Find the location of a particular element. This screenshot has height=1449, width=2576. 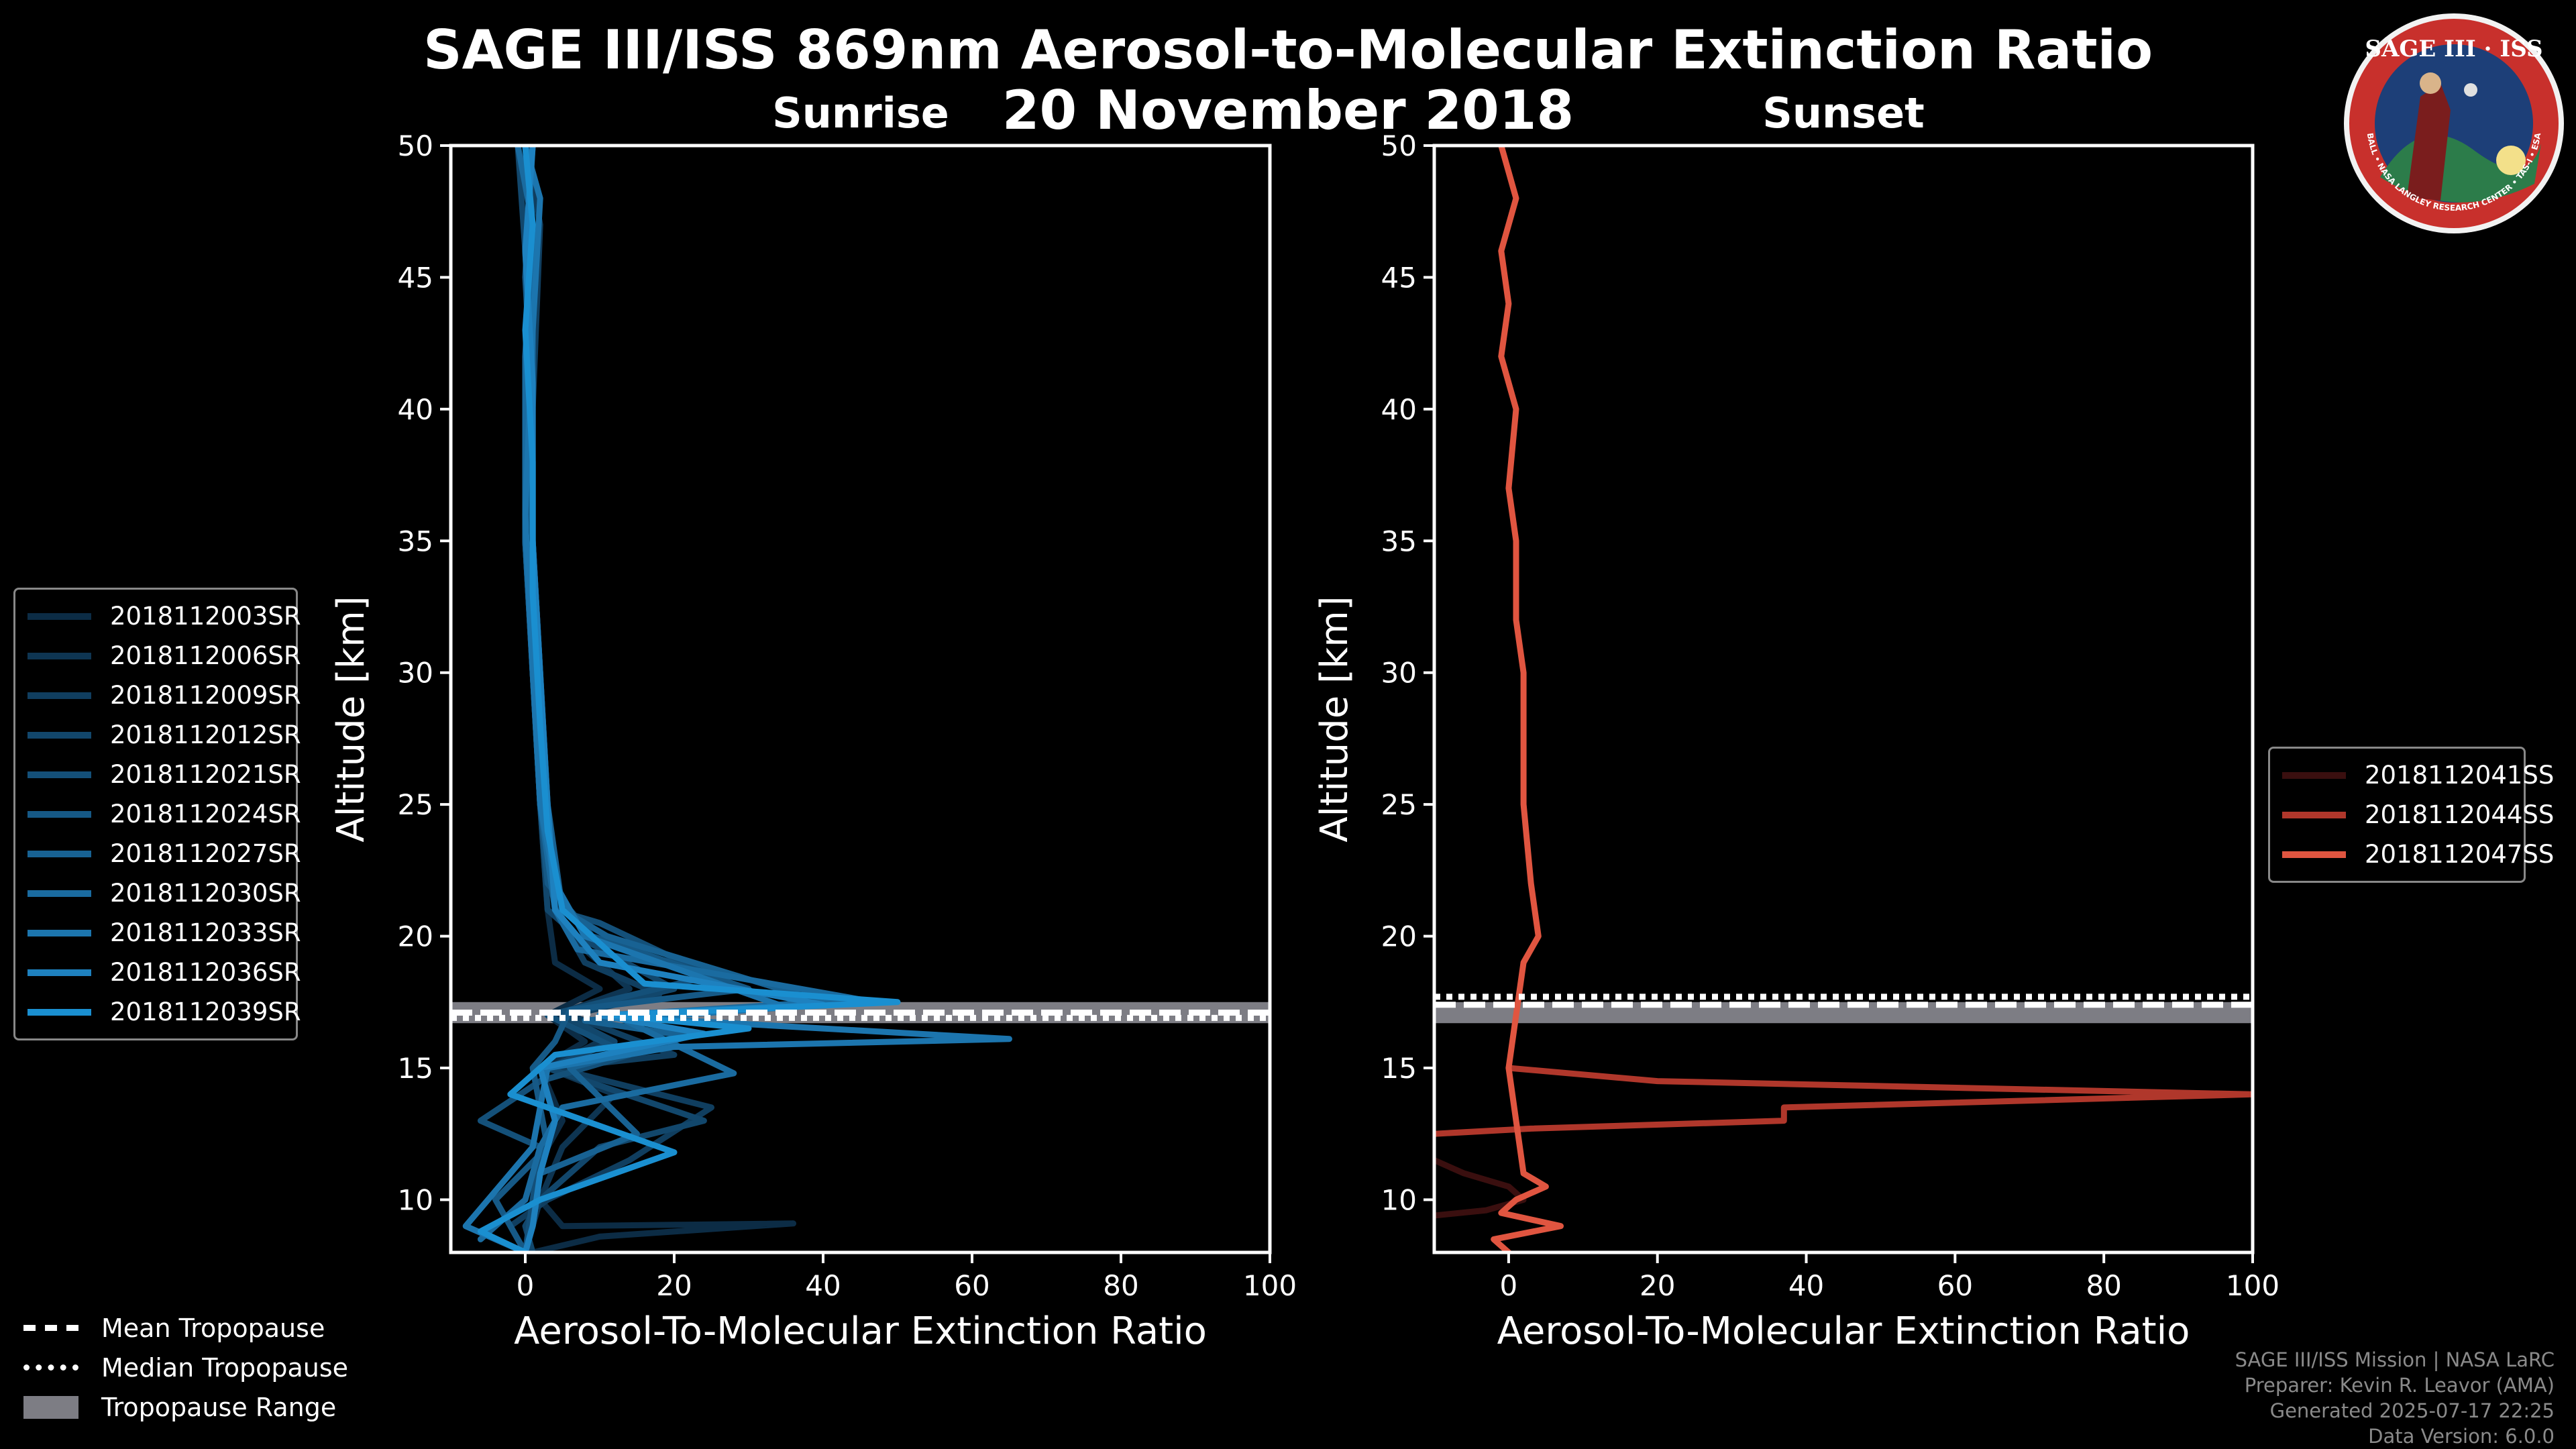

sunrise-x-tick-label: 80 is located at coordinates (1120, 1285).